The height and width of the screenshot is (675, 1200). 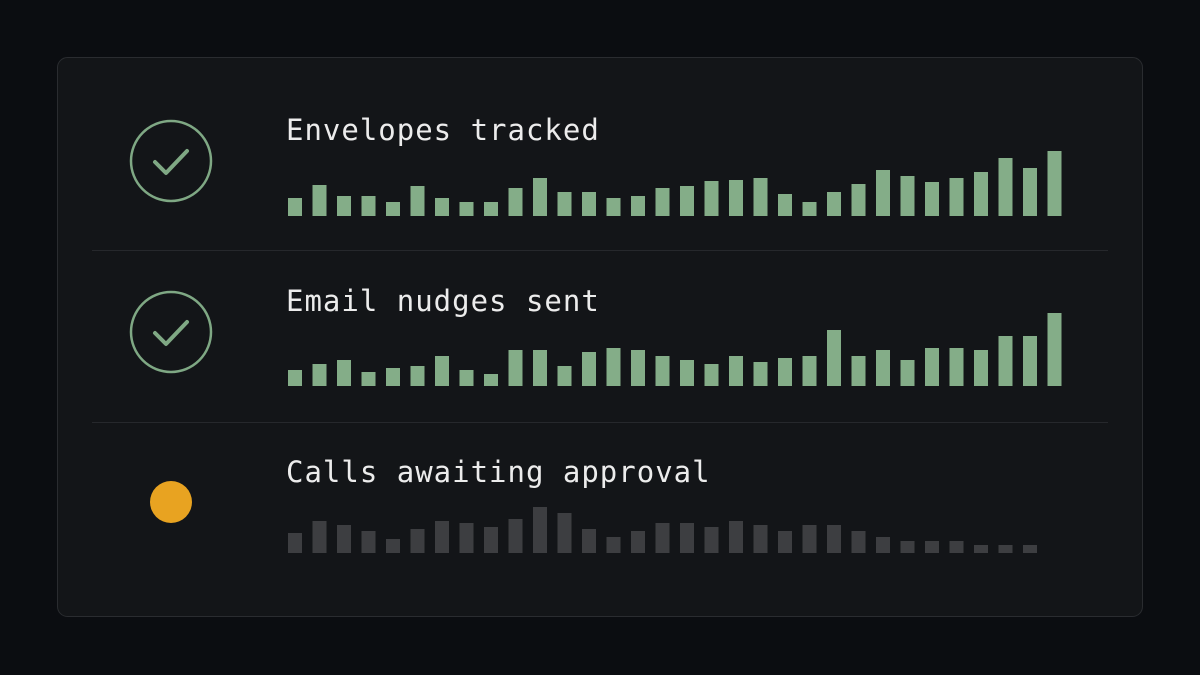 What do you see at coordinates (443, 130) in the screenshot?
I see `row-label: Envelopes tracked` at bounding box center [443, 130].